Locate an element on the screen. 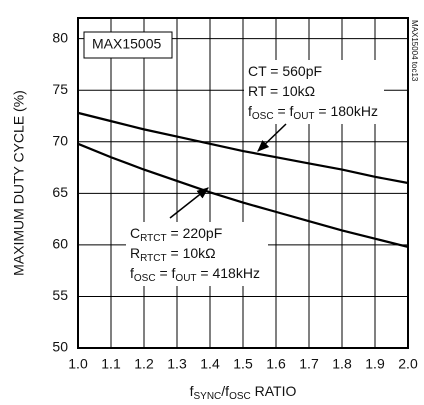 The height and width of the screenshot is (405, 424). data-line is located at coordinates (243, 148).